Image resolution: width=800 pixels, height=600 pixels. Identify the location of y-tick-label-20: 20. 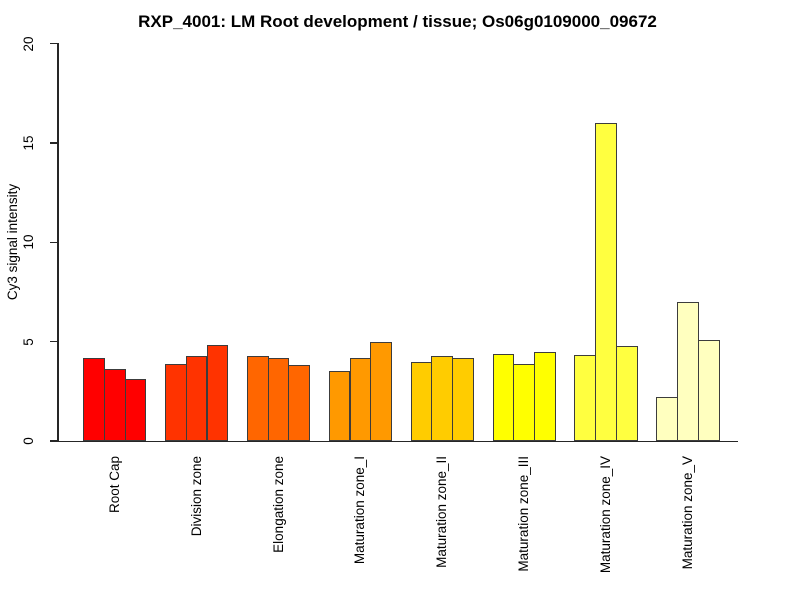
(28, 43).